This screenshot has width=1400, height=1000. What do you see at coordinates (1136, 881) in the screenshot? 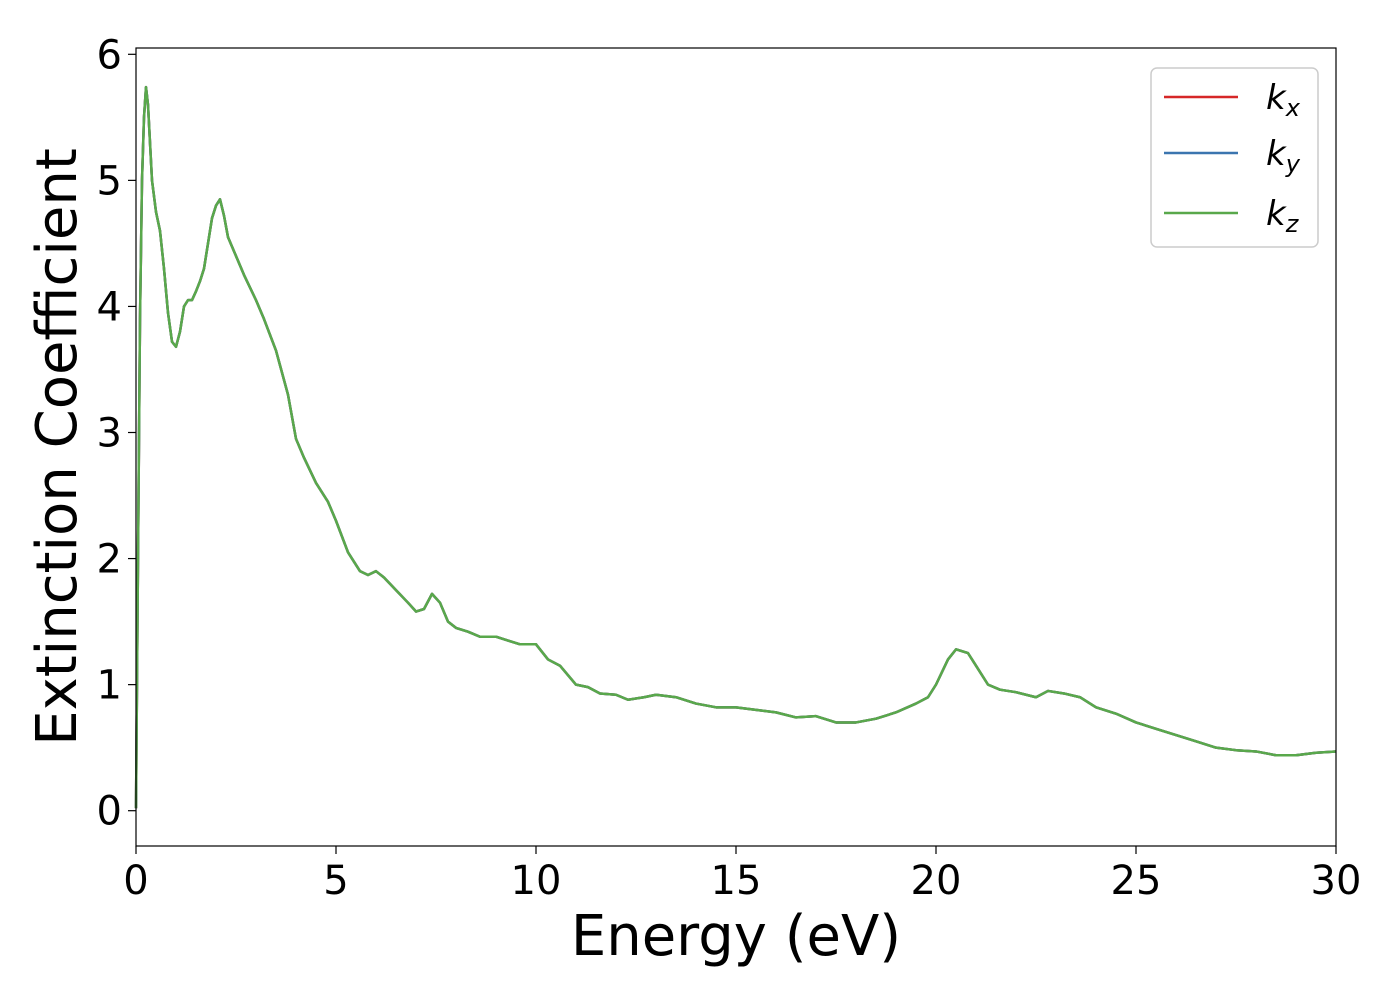
I see `x-tick-label: 25` at bounding box center [1136, 881].